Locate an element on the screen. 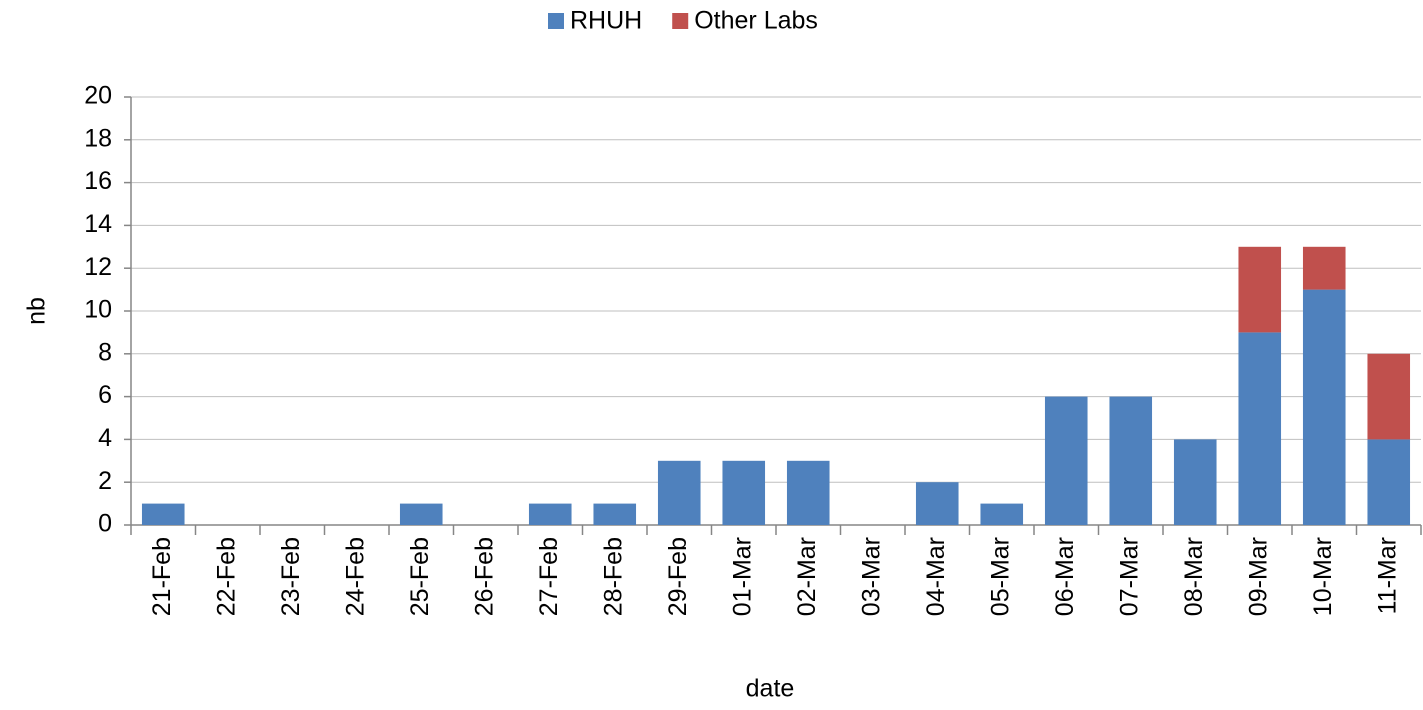 The width and height of the screenshot is (1423, 710). x-tick-label: 03-Mar is located at coordinates (871, 576).